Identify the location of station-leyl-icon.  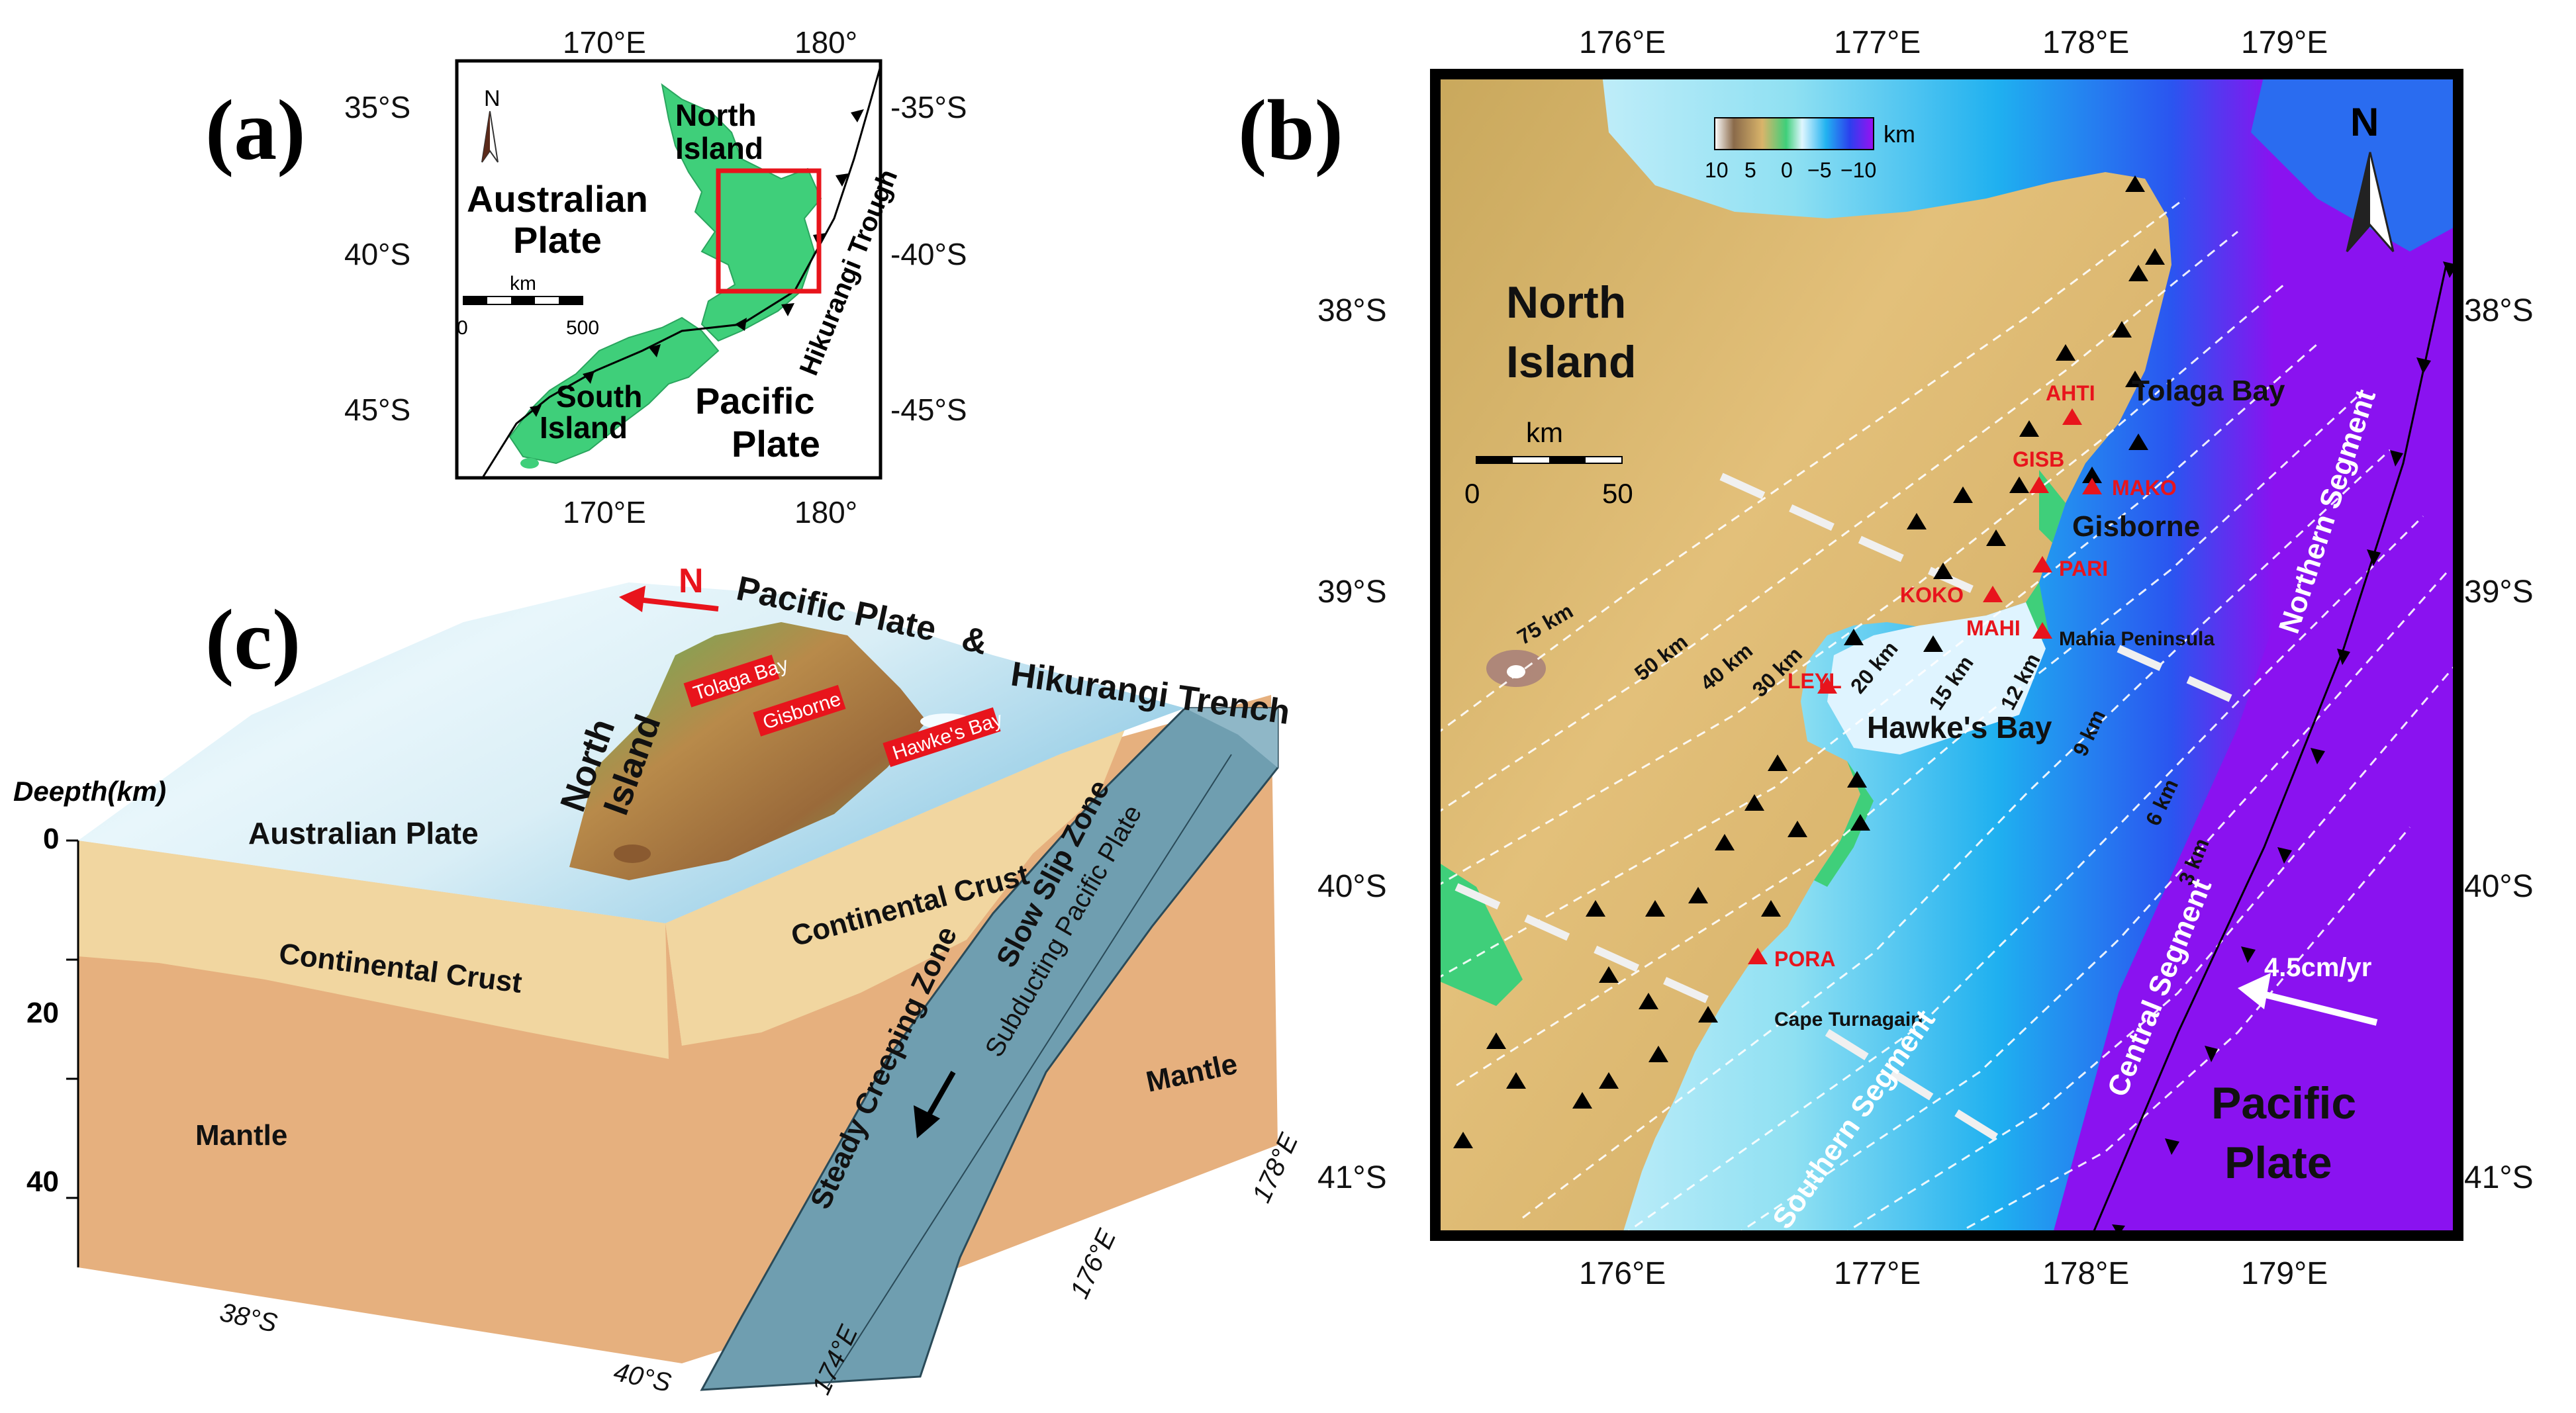
(1827, 686).